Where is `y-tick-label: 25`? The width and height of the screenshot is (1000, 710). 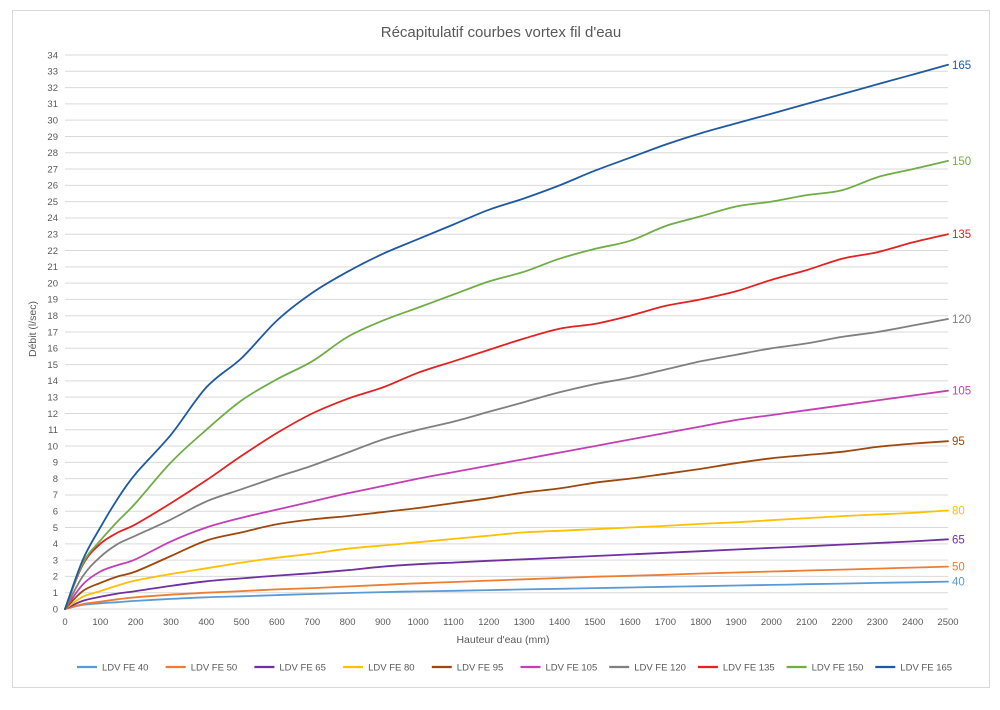
y-tick-label: 25 is located at coordinates (52, 202).